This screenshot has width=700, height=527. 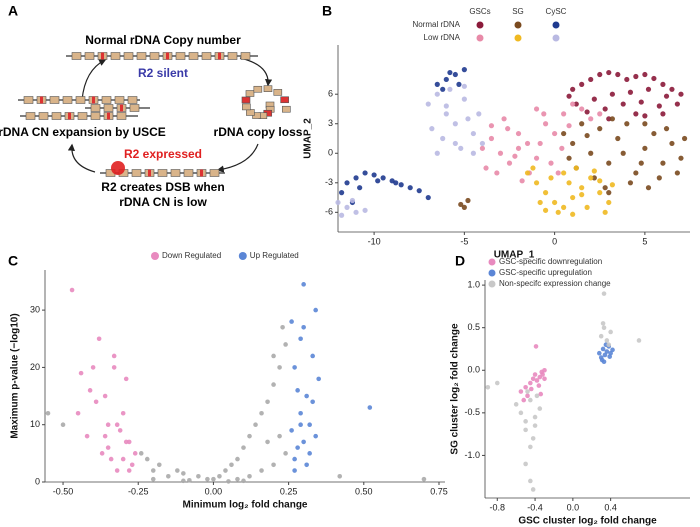 What do you see at coordinates (473, 327) in the screenshot?
I see `y-tick-label: 0.5` at bounding box center [473, 327].